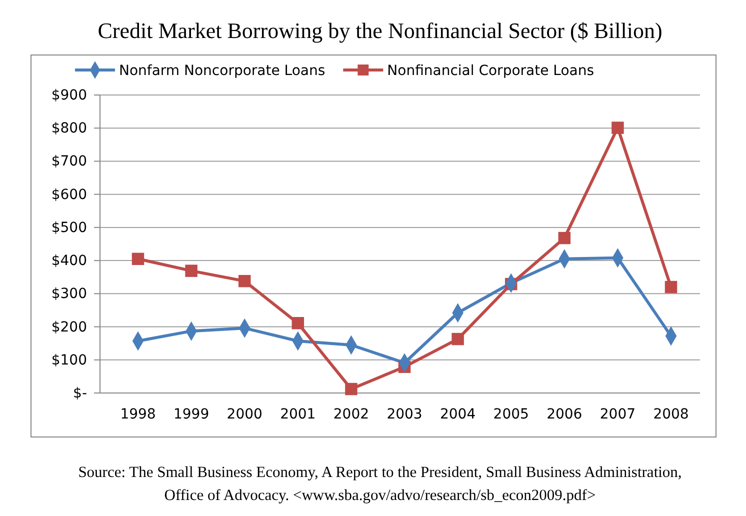 Image resolution: width=746 pixels, height=516 pixels. What do you see at coordinates (69, 194) in the screenshot?
I see `y-tick-label: $600` at bounding box center [69, 194].